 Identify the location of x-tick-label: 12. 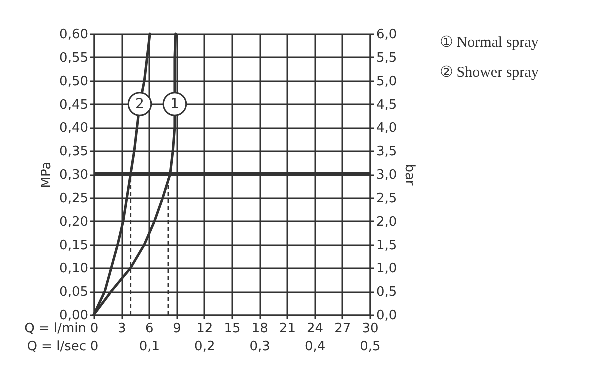
(205, 329).